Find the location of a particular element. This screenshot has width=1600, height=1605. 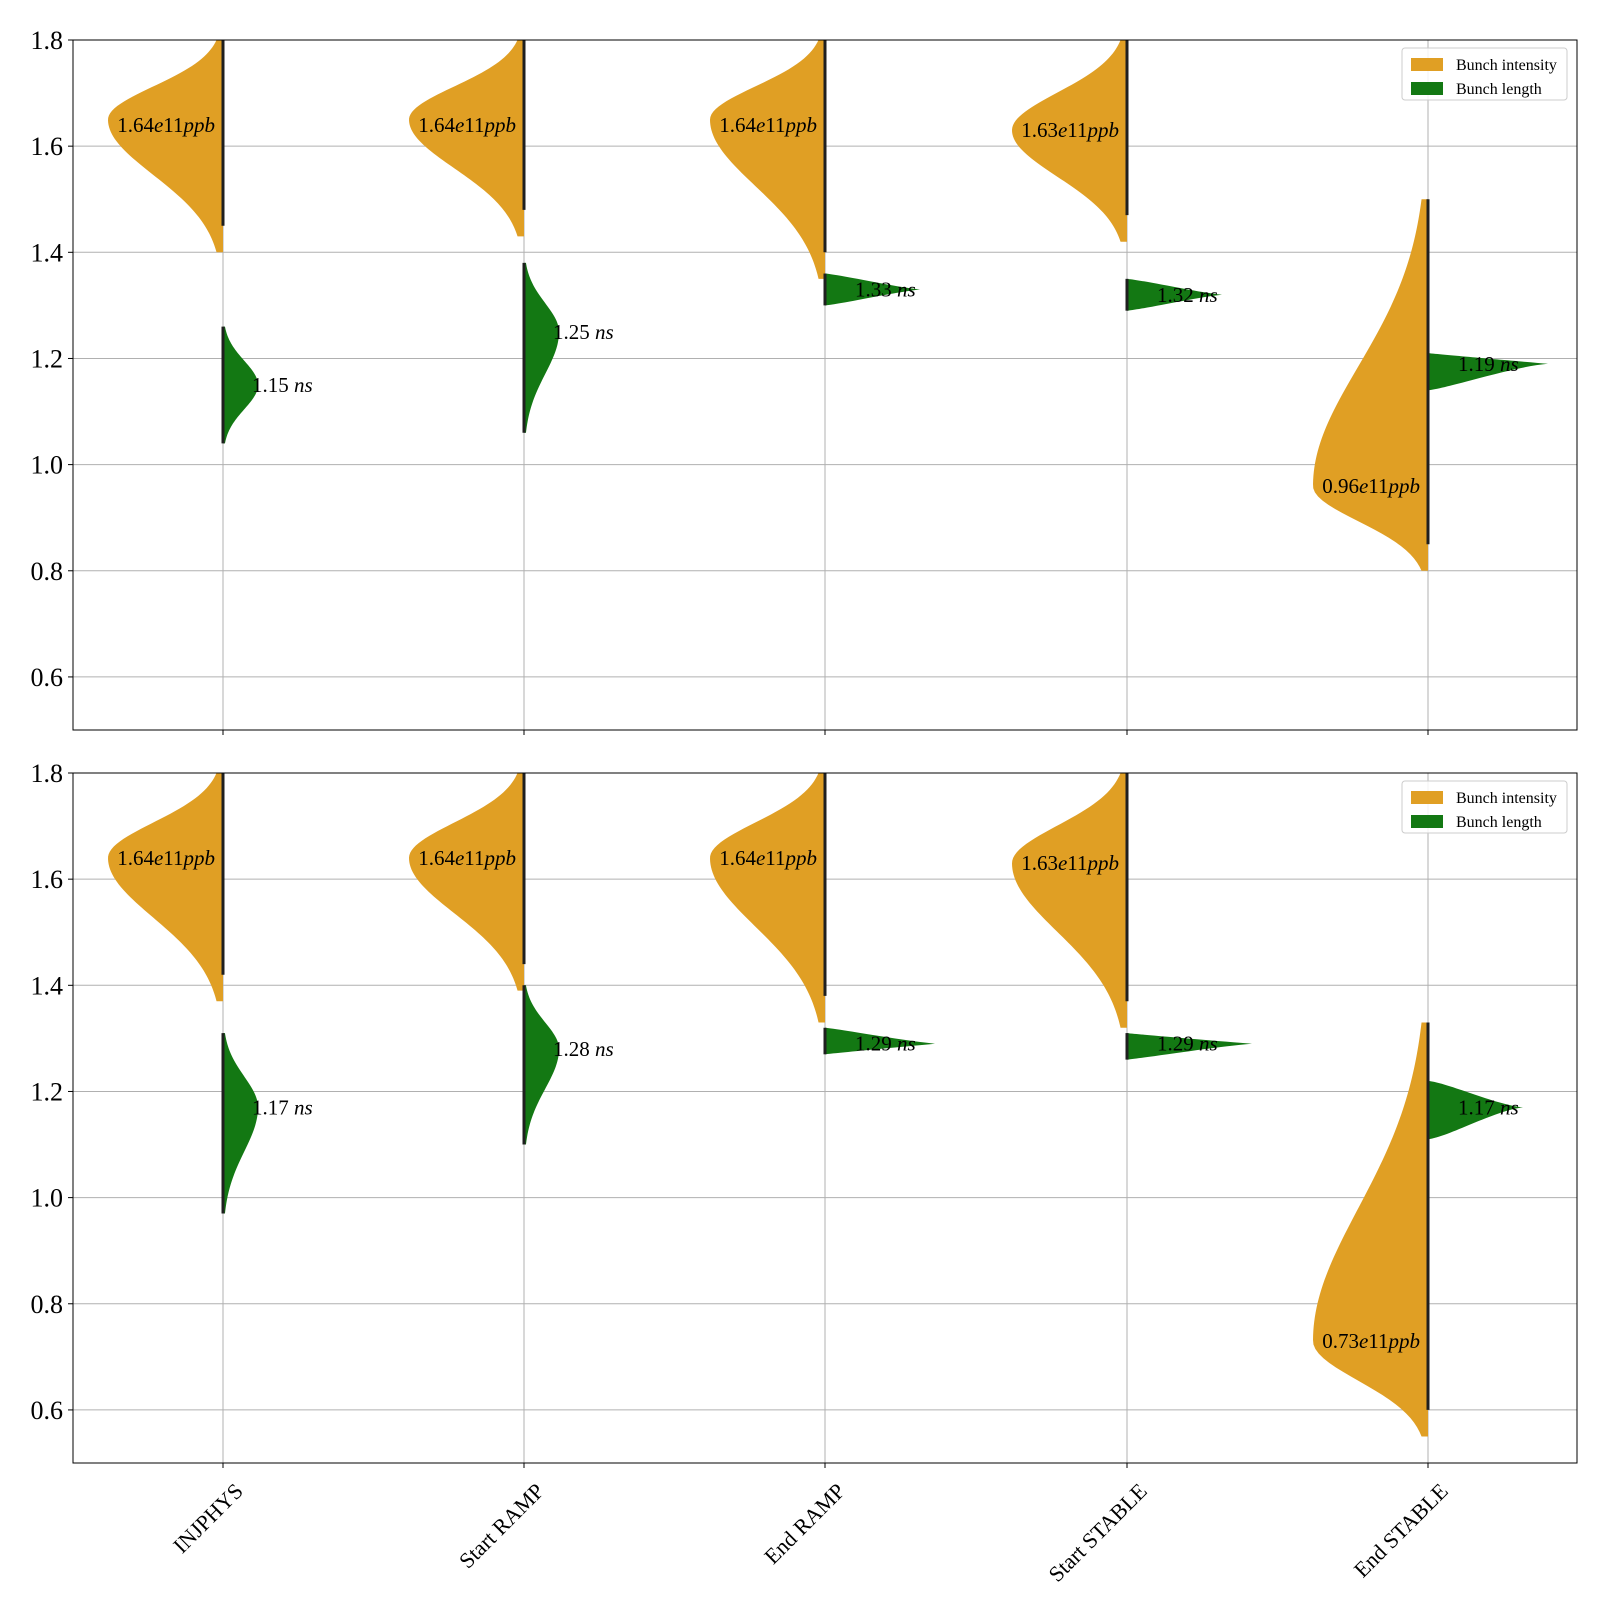

length-annotation: 1.19 ns is located at coordinates (1488, 364).